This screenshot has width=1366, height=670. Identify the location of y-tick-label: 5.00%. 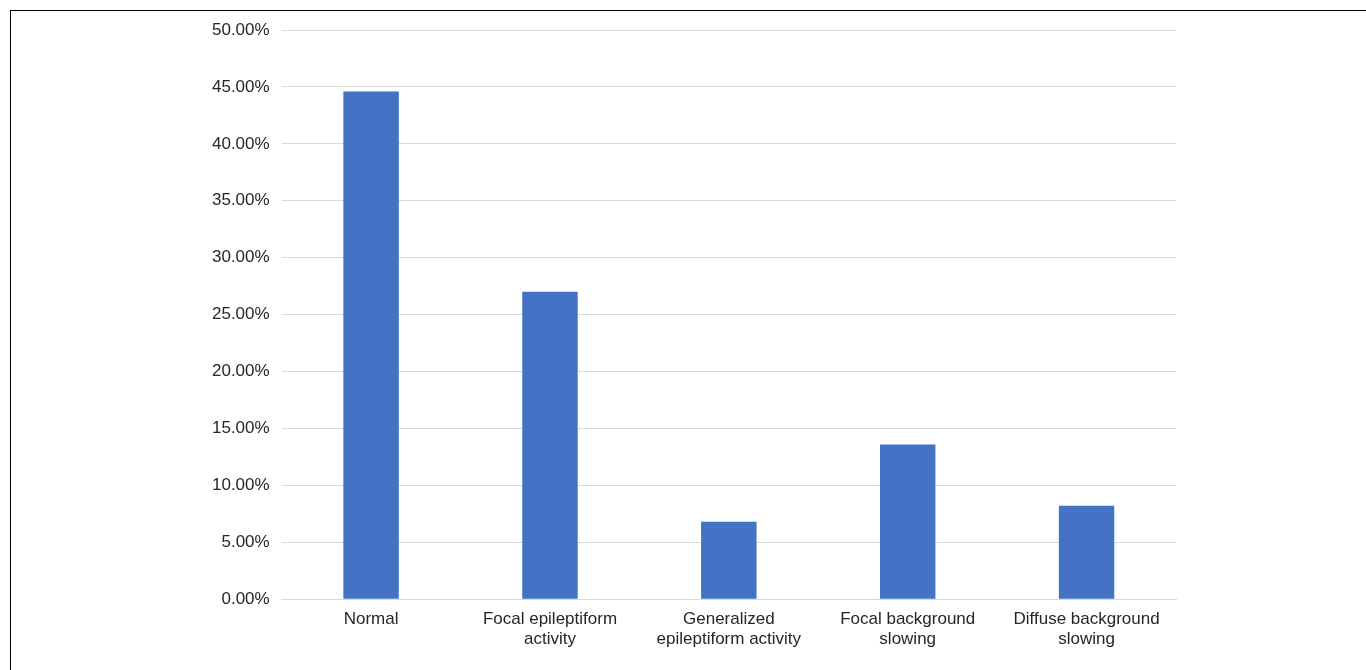
(245, 541).